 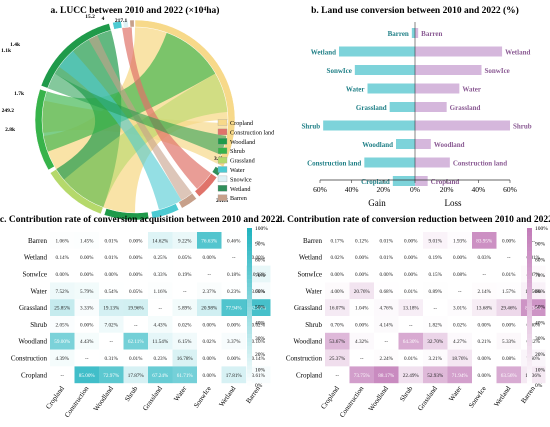 I want to click on loss-category-label: Construction land, so click(x=480, y=164).